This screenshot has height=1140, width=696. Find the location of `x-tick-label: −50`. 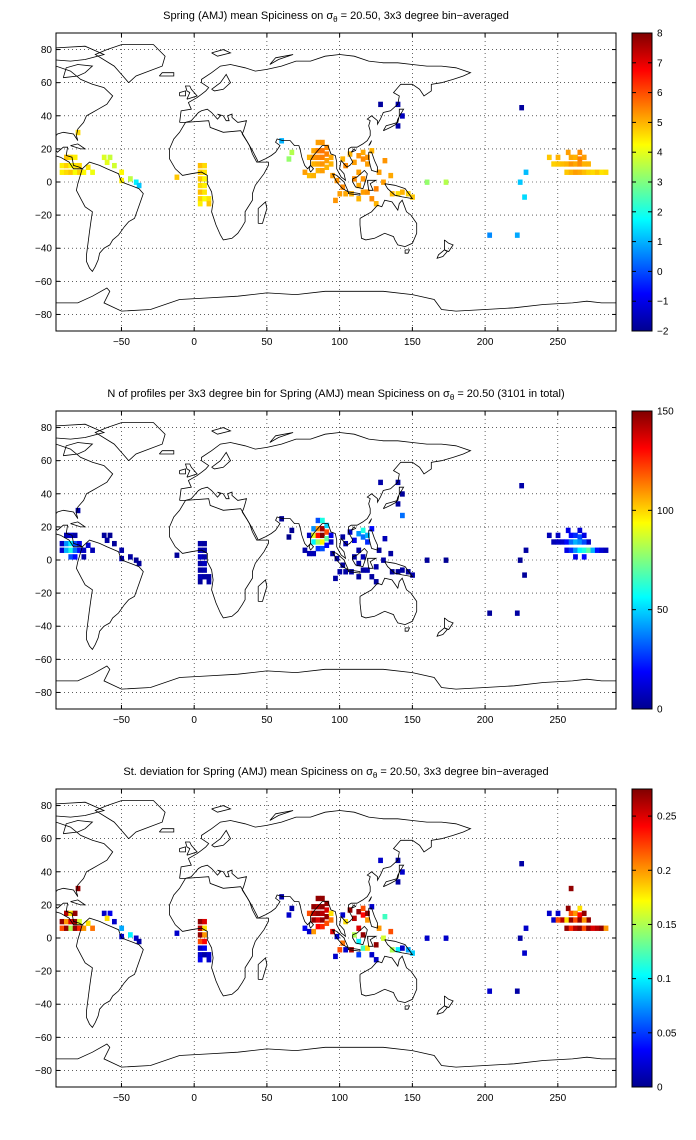

x-tick-label: −50 is located at coordinates (121, 720).